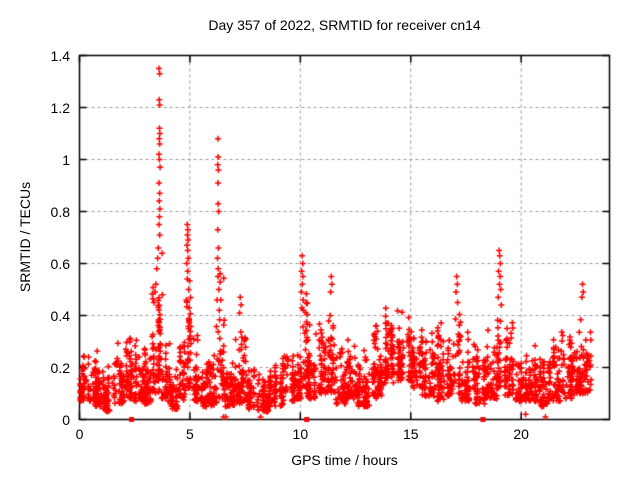 This screenshot has width=640, height=480. I want to click on x-tick-label: 5, so click(190, 434).